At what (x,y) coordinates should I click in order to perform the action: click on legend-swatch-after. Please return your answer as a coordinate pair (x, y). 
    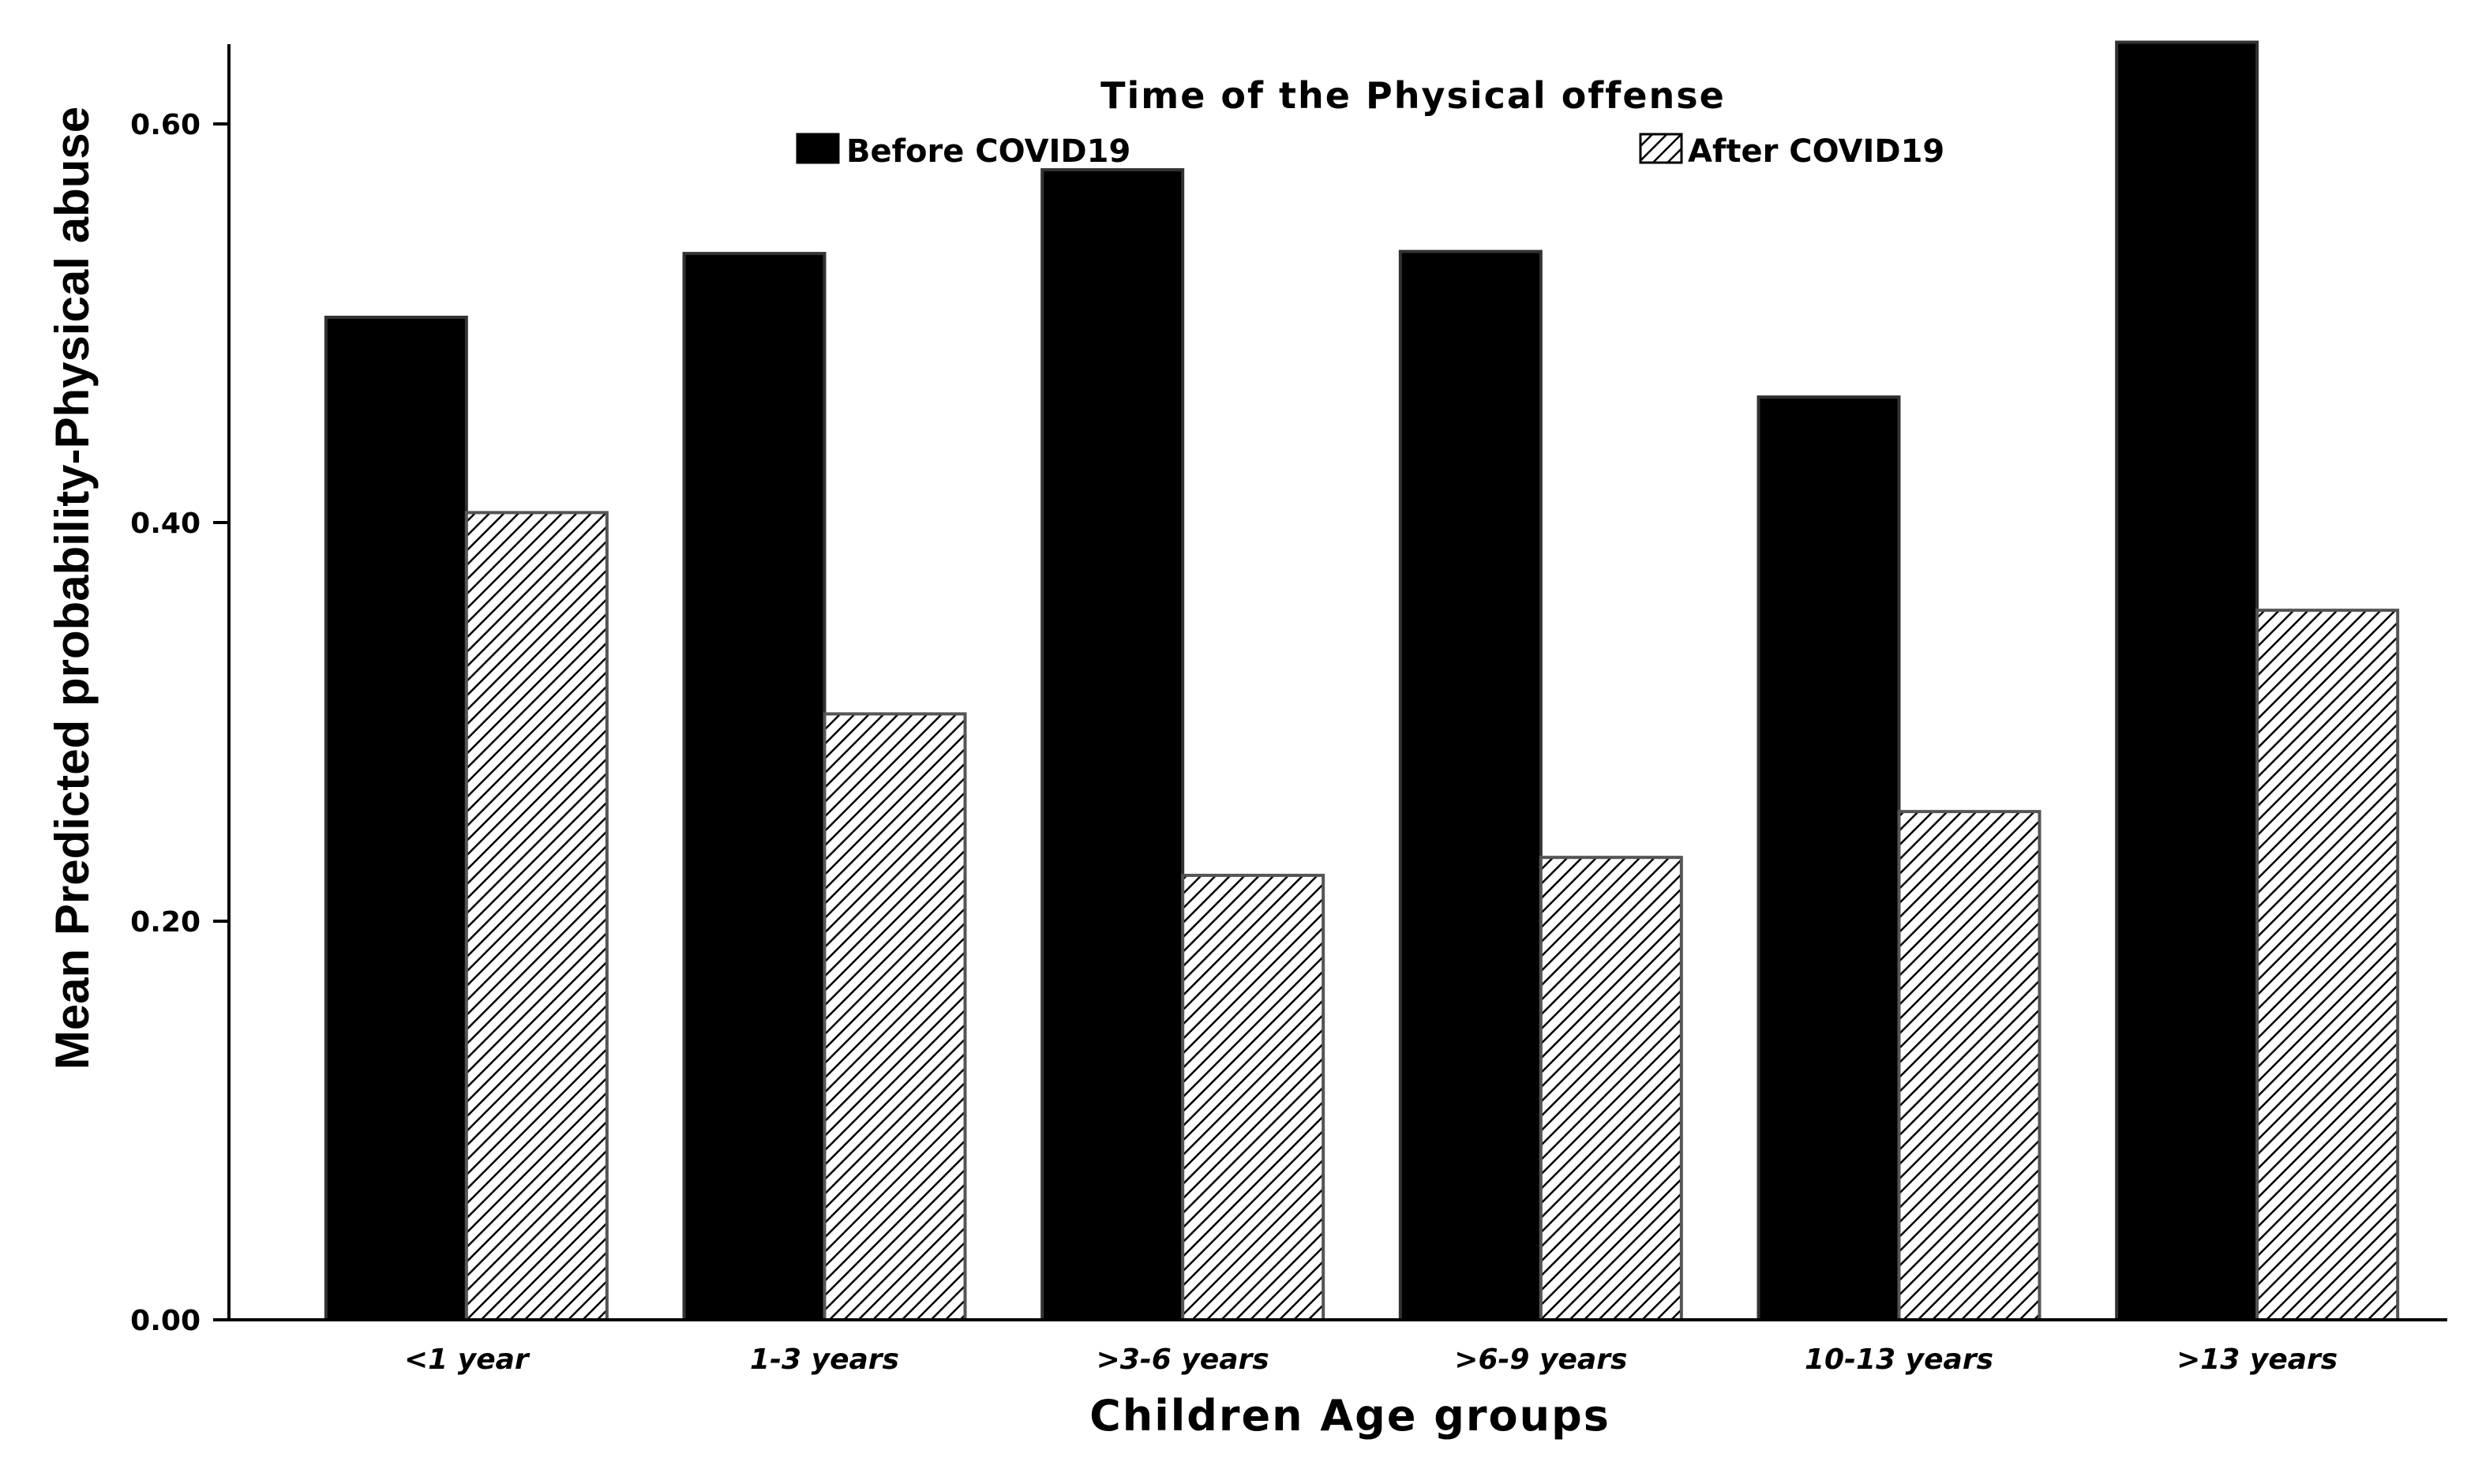
    Looking at the image, I should click on (1661, 149).